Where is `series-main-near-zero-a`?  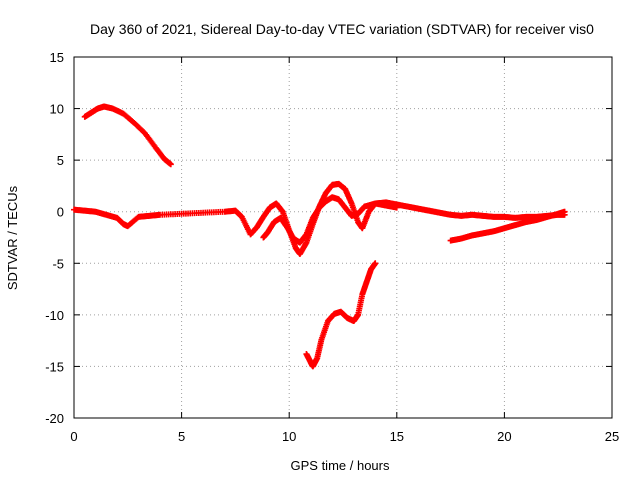
series-main-near-zero-a is located at coordinates (319, 219).